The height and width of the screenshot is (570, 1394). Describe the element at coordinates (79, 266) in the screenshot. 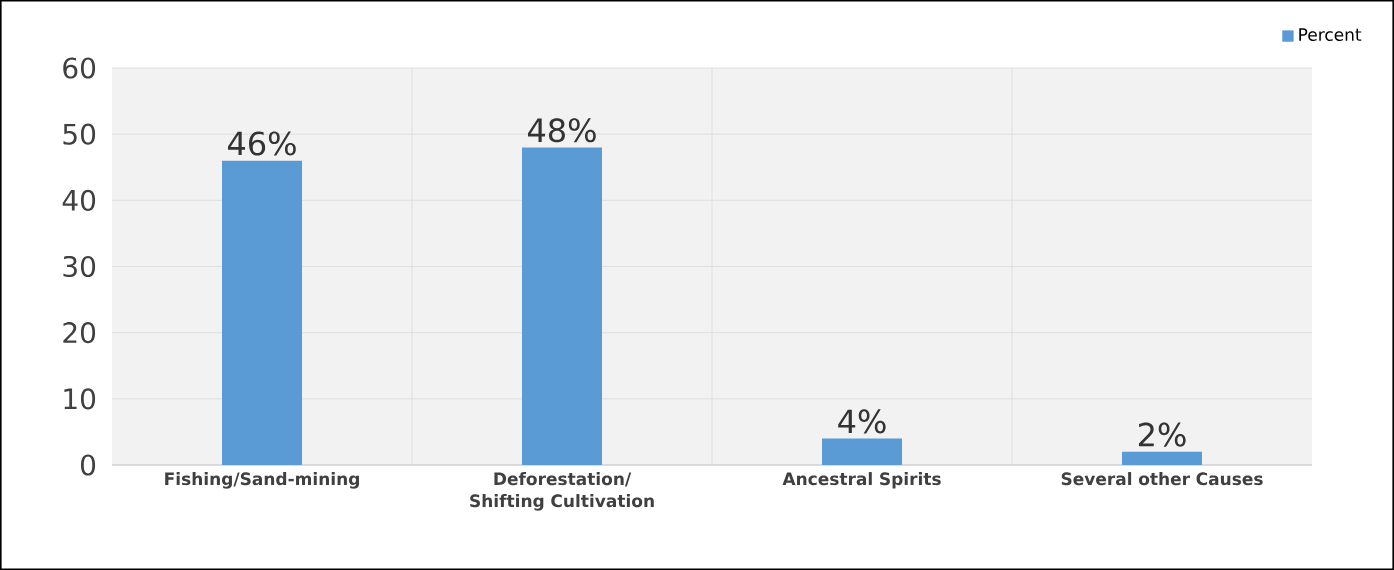

I see `y-tick-label: 30` at that location.